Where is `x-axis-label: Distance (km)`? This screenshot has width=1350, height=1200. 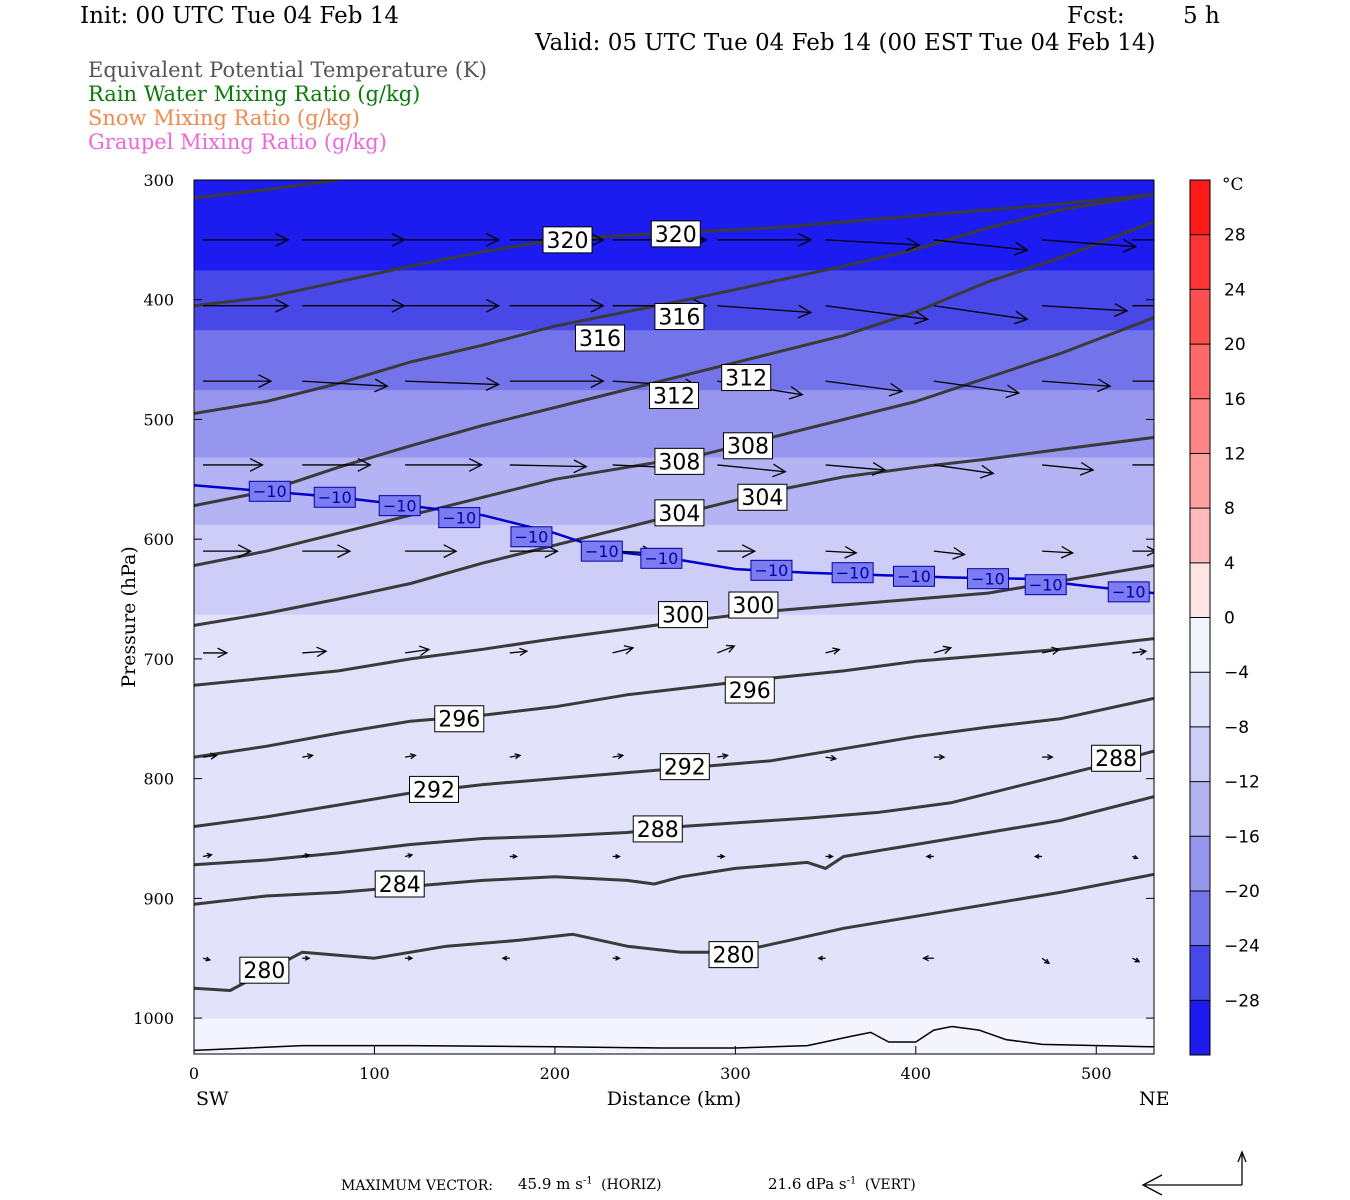 x-axis-label: Distance (km) is located at coordinates (674, 1099).